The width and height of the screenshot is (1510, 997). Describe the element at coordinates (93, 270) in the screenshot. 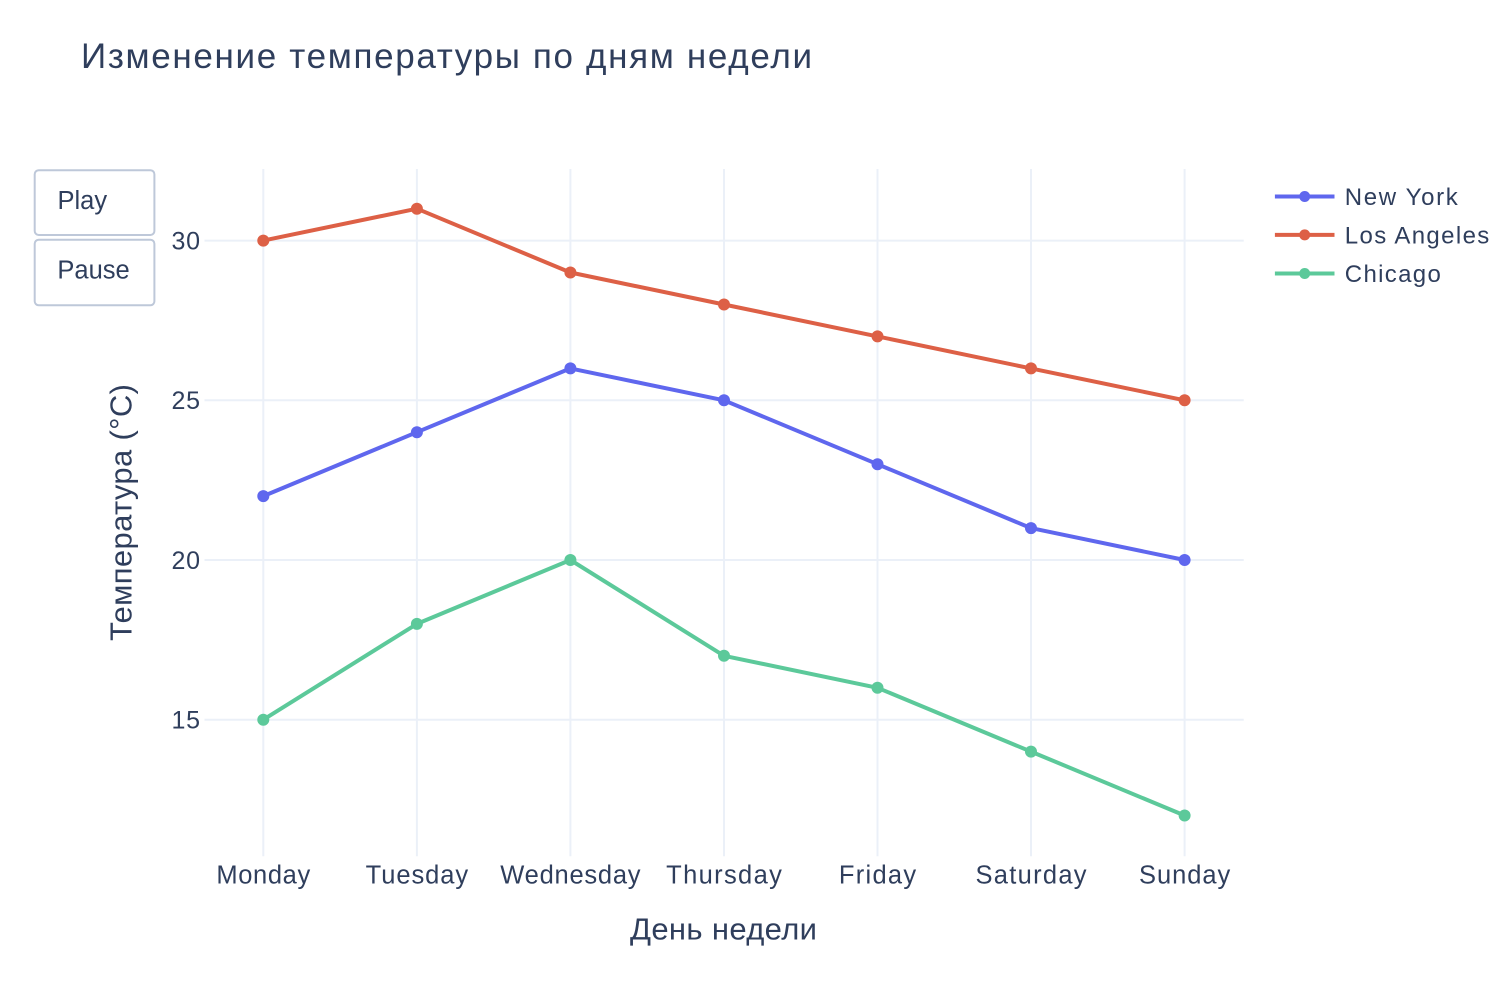

I see `svg-text: Pause` at that location.